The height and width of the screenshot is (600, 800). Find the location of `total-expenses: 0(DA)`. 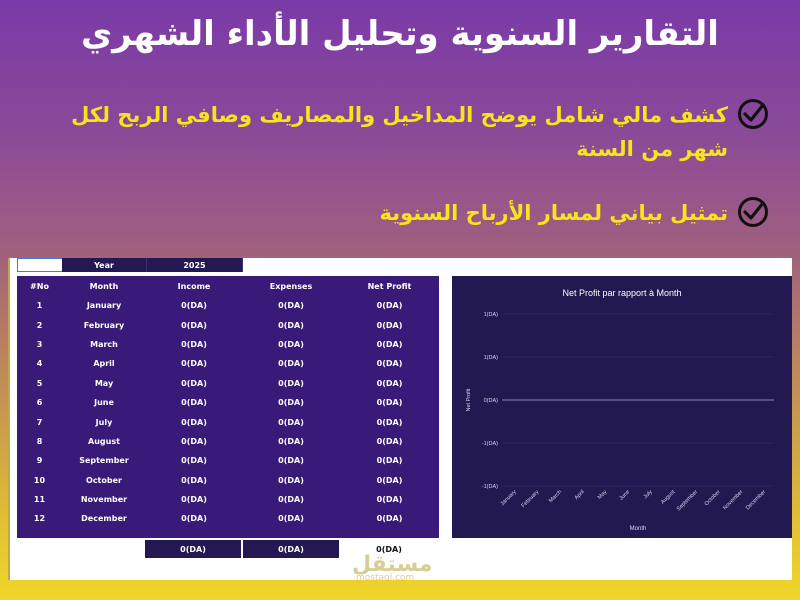

total-expenses: 0(DA) is located at coordinates (291, 549).